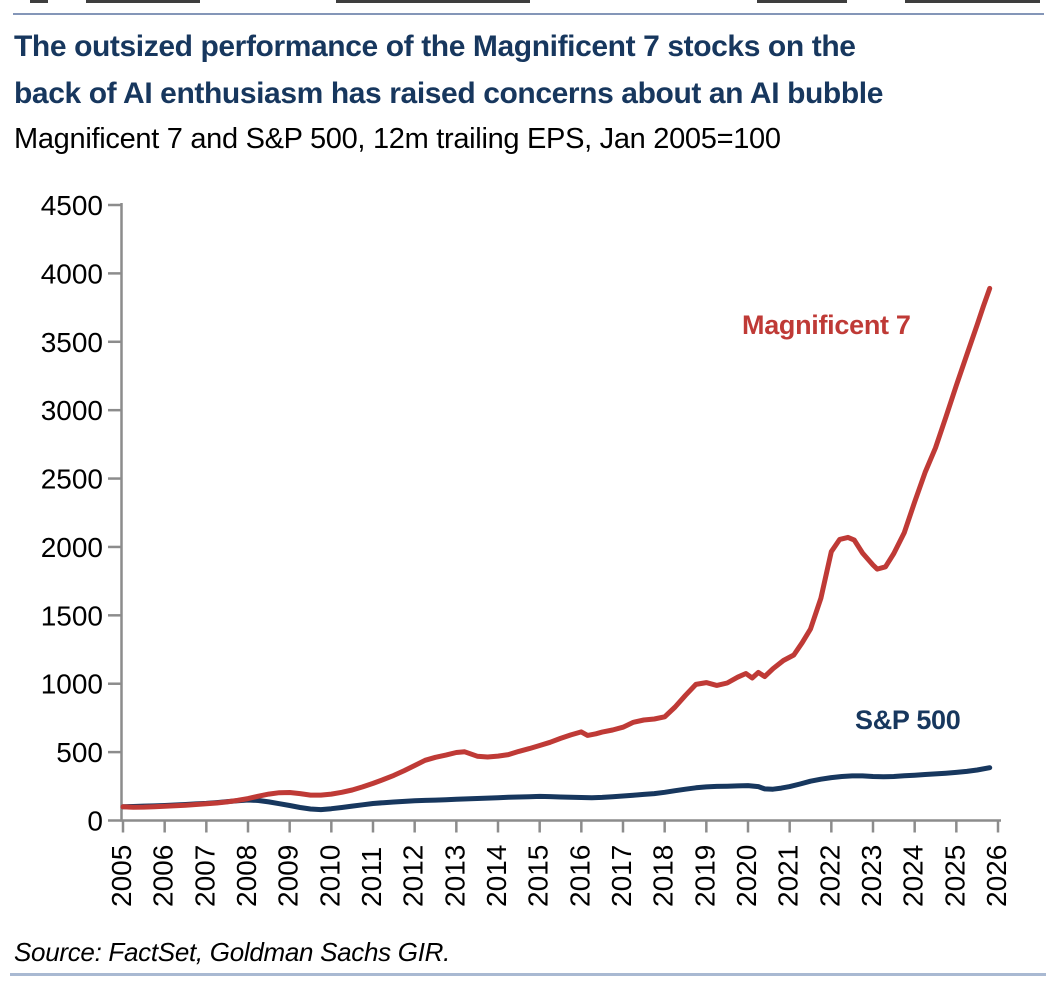  Describe the element at coordinates (528, 974) in the screenshot. I see `bottom-divider-line` at that location.